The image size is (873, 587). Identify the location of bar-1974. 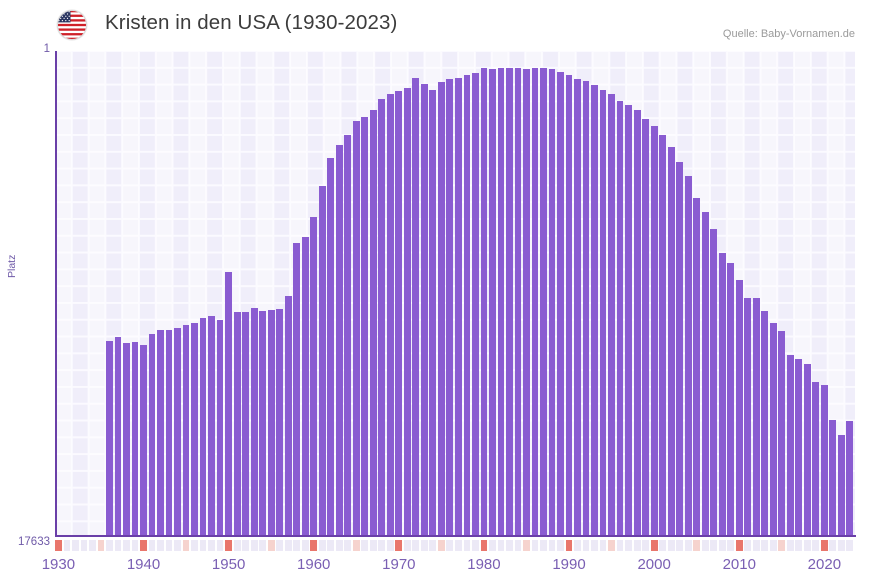
(433, 313).